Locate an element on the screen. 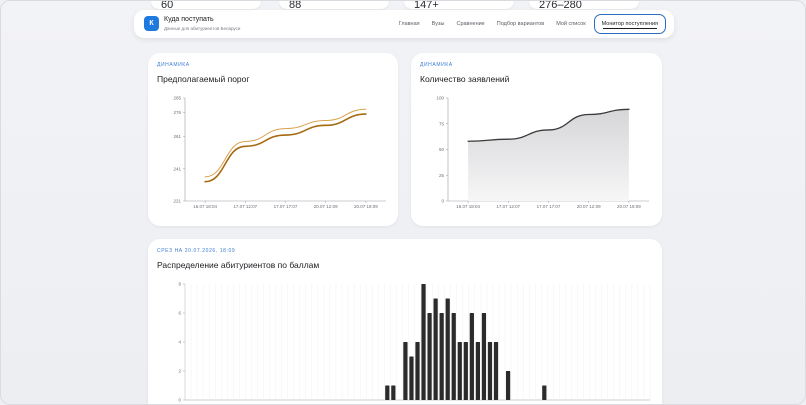 The width and height of the screenshot is (806, 405). y-tick-label: 75 is located at coordinates (442, 123).